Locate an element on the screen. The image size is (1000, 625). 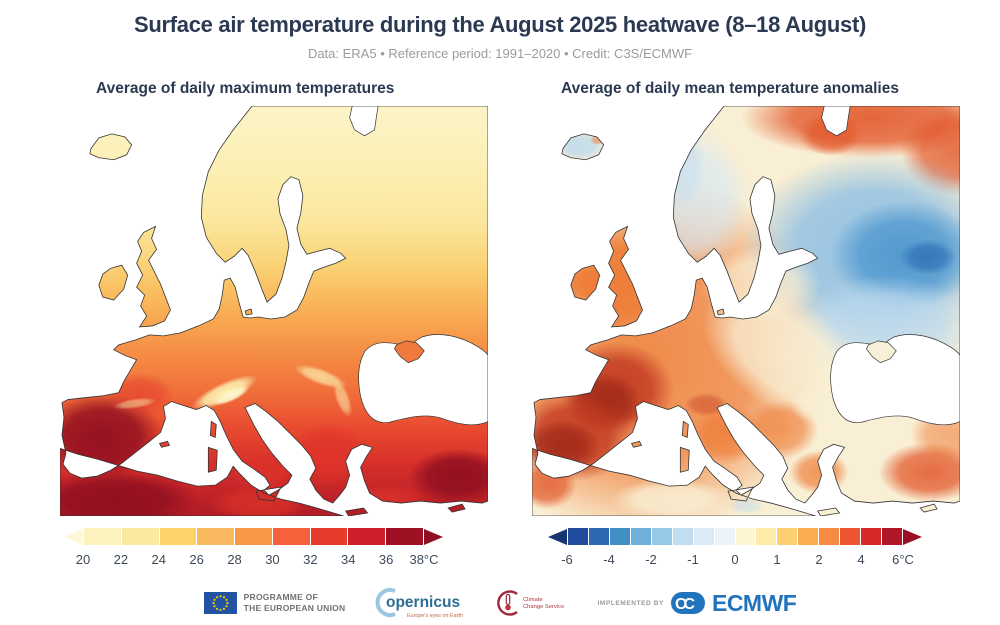
c3s-c-swoosh-icon is located at coordinates (508, 603).